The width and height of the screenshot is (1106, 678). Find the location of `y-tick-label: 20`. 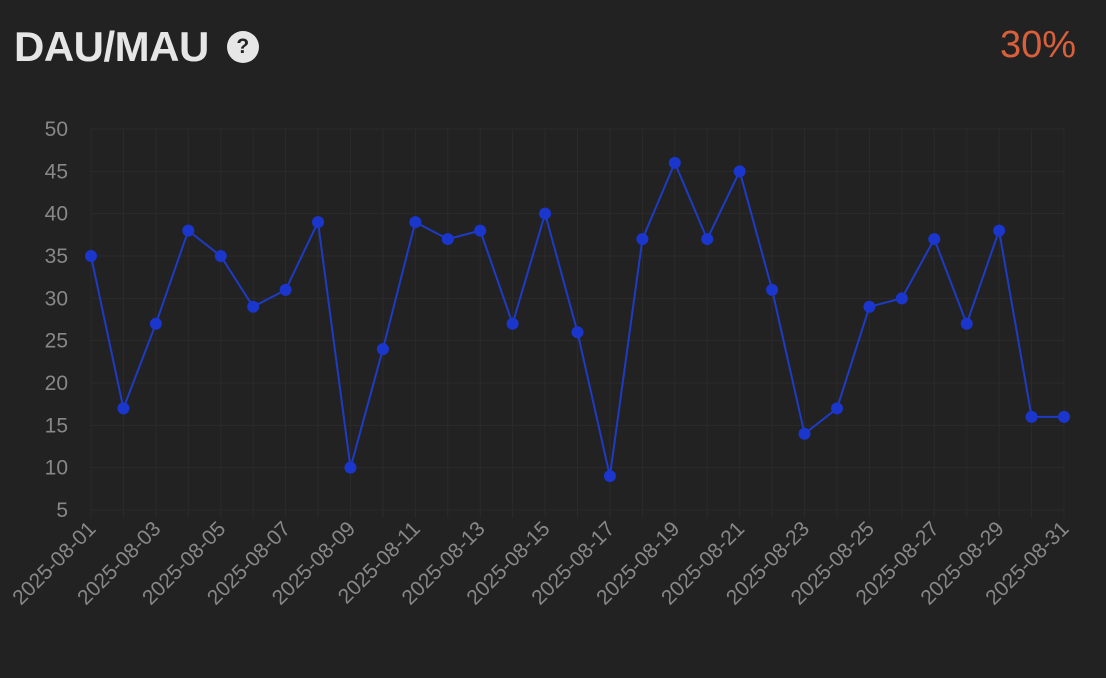

y-tick-label: 20 is located at coordinates (56, 383).